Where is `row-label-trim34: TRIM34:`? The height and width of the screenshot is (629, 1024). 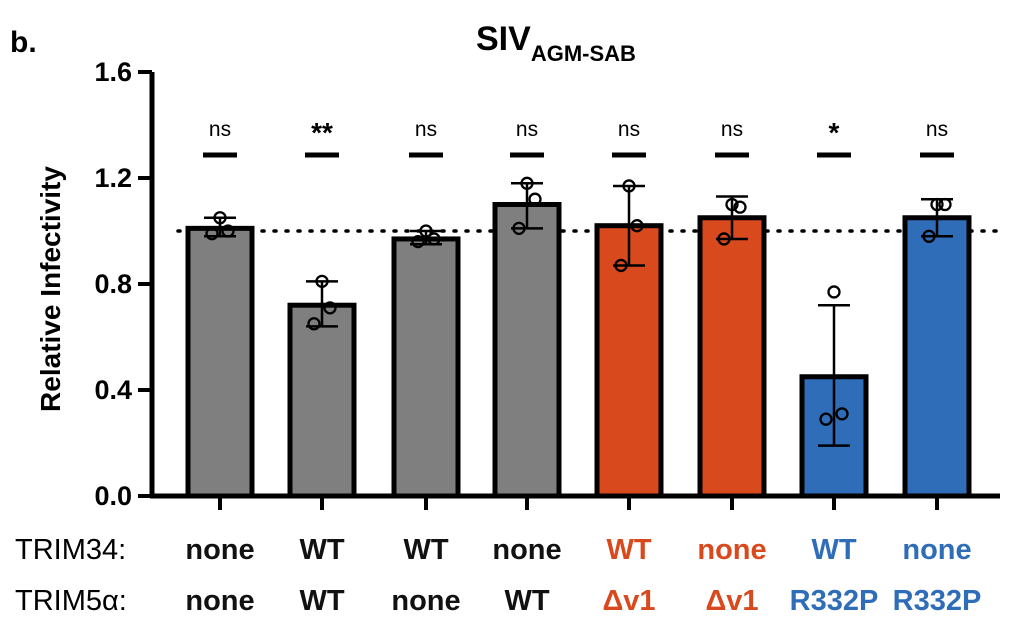 row-label-trim34: TRIM34: is located at coordinates (70, 550).